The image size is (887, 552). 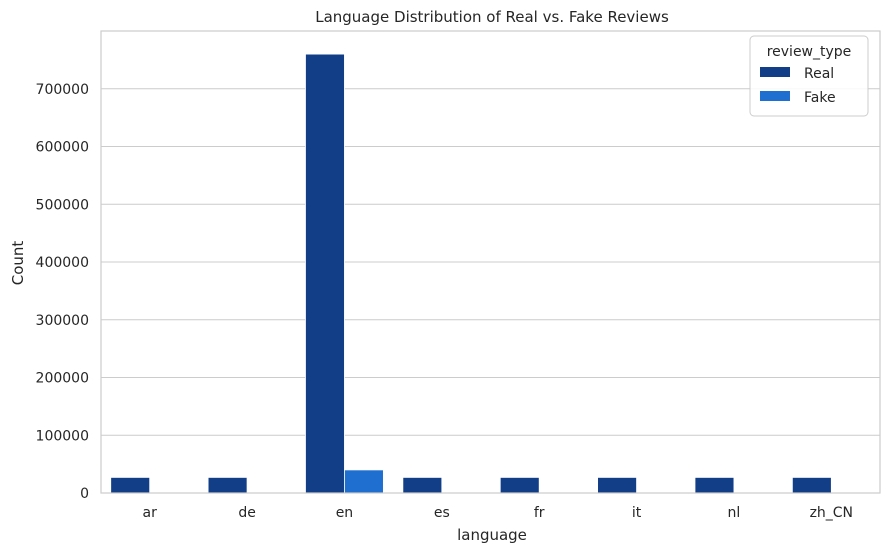 What do you see at coordinates (62, 148) in the screenshot?
I see `y-tick-label: 600000` at bounding box center [62, 148].